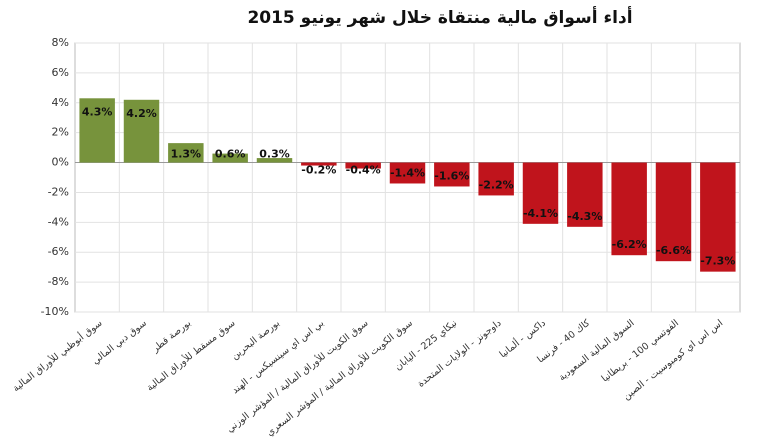  Describe the element at coordinates (60, 42) in the screenshot. I see `y-tick-label: 8%` at that location.